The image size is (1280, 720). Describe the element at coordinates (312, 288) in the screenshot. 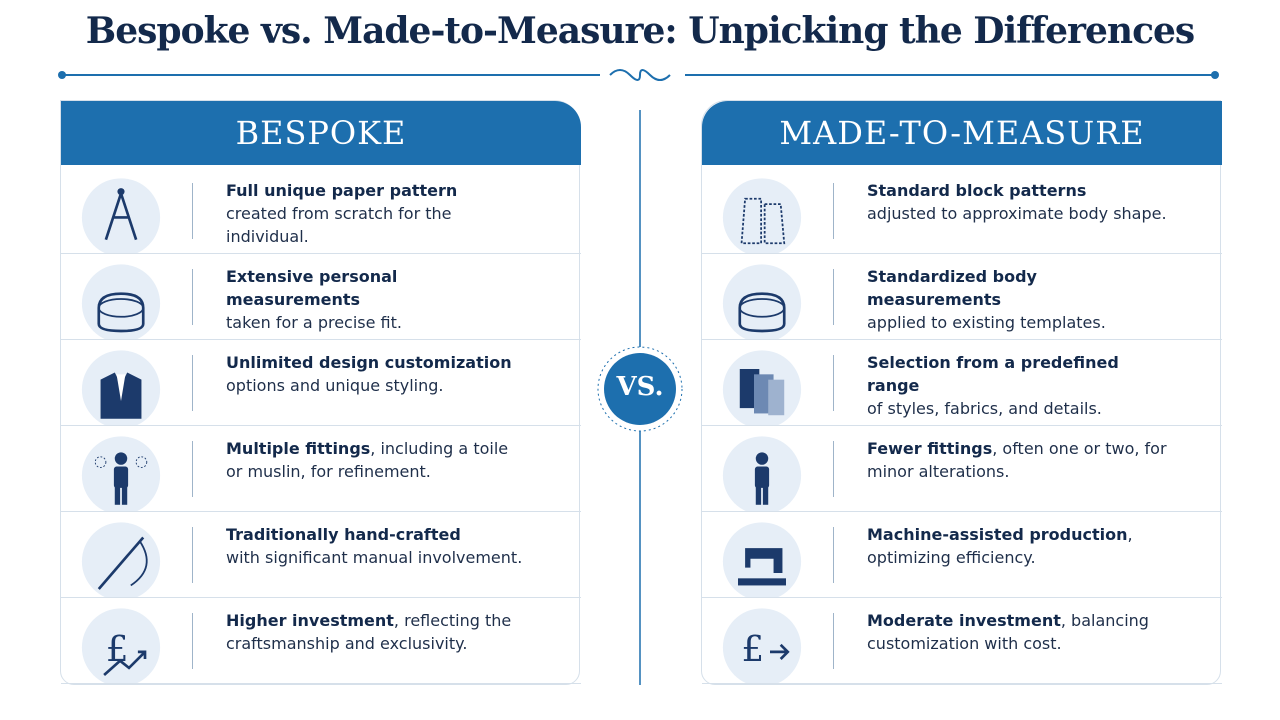

I see `feature-strong: Extensive personal measurements` at that location.